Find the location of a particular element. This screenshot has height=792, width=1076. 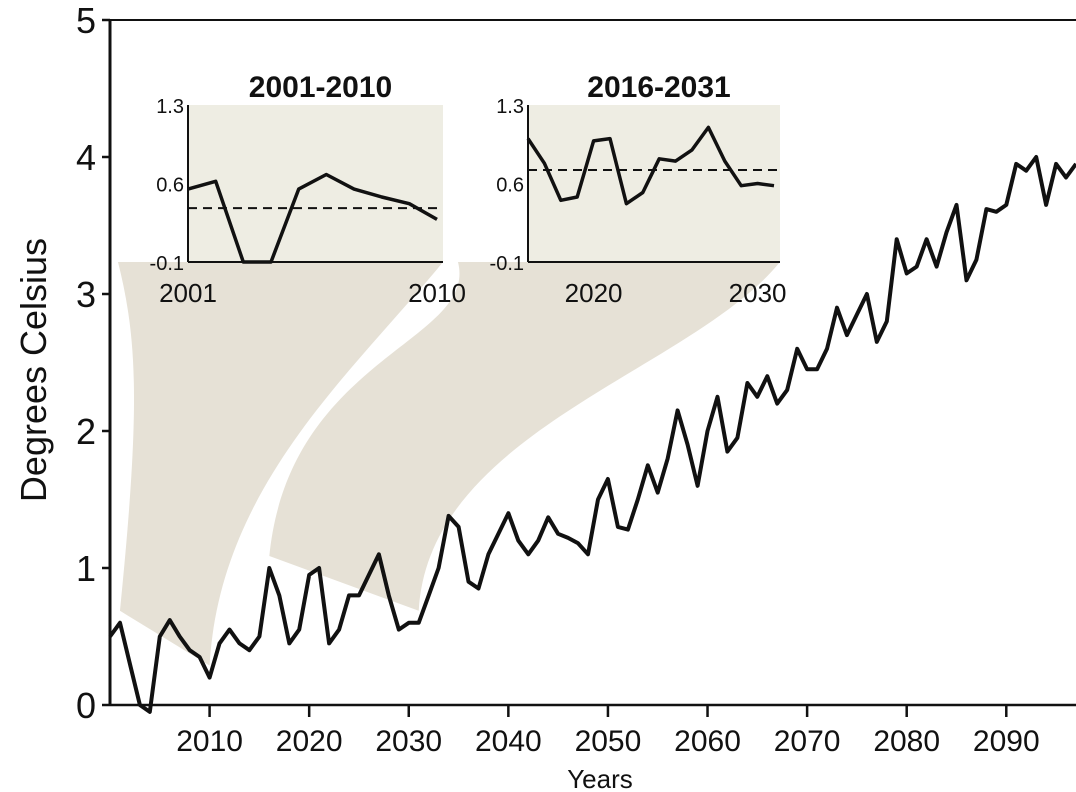

y-tick-label: 1 is located at coordinates (86, 568).